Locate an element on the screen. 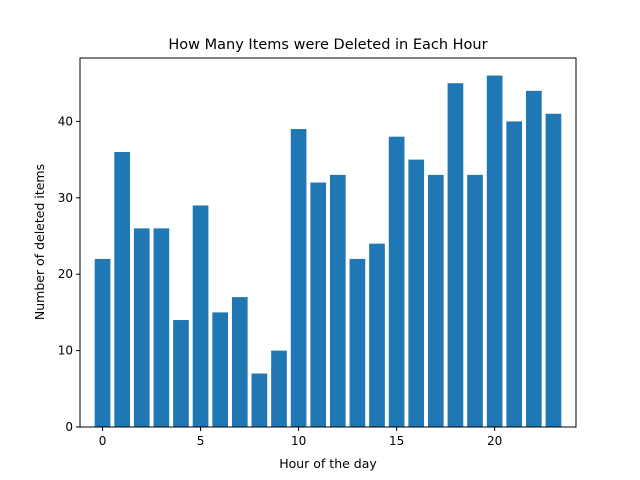 This screenshot has height=480, width=640. y-tick-label: 10 is located at coordinates (65, 351).